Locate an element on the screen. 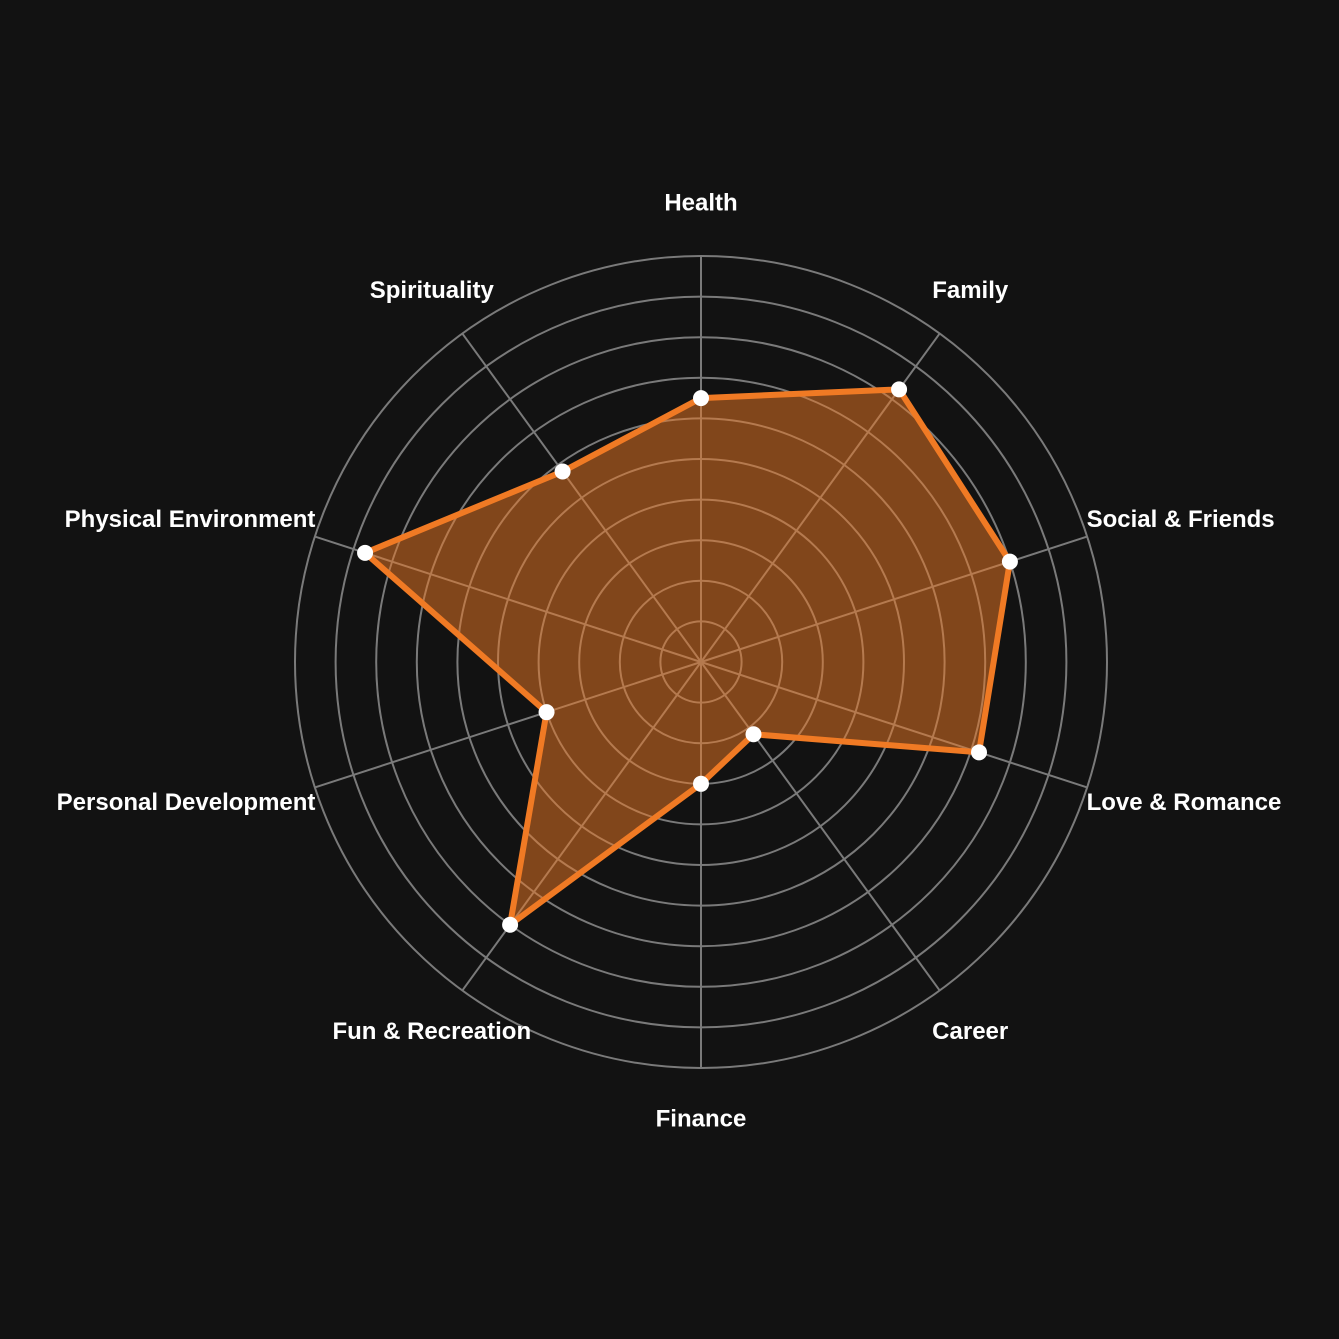  axis-label: Fun & Recreation is located at coordinates (431, 1031).